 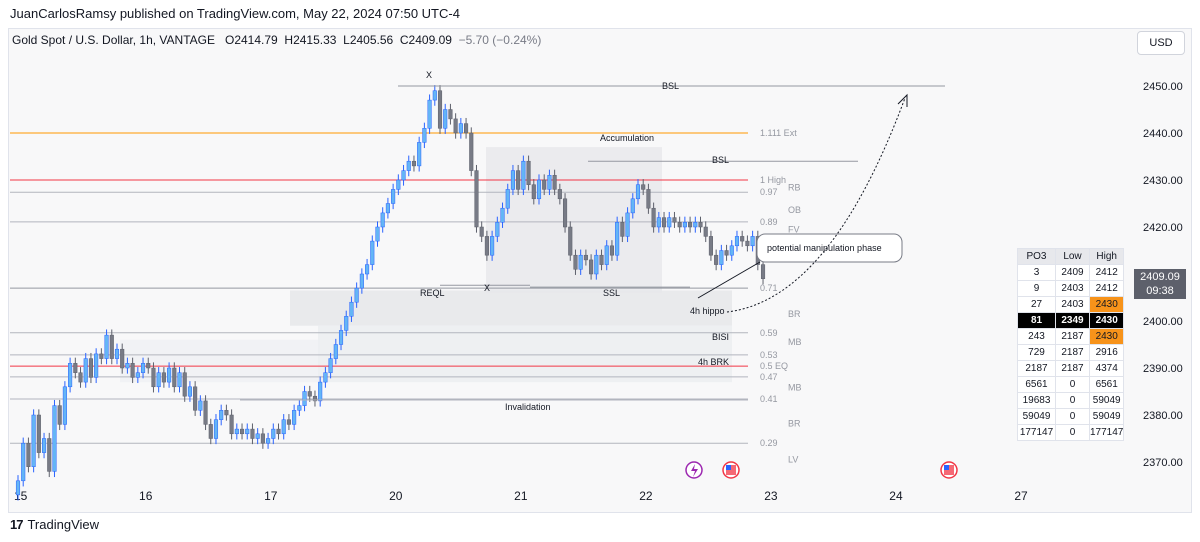 What do you see at coordinates (794, 229) in the screenshot?
I see `zone-label: FV` at bounding box center [794, 229].